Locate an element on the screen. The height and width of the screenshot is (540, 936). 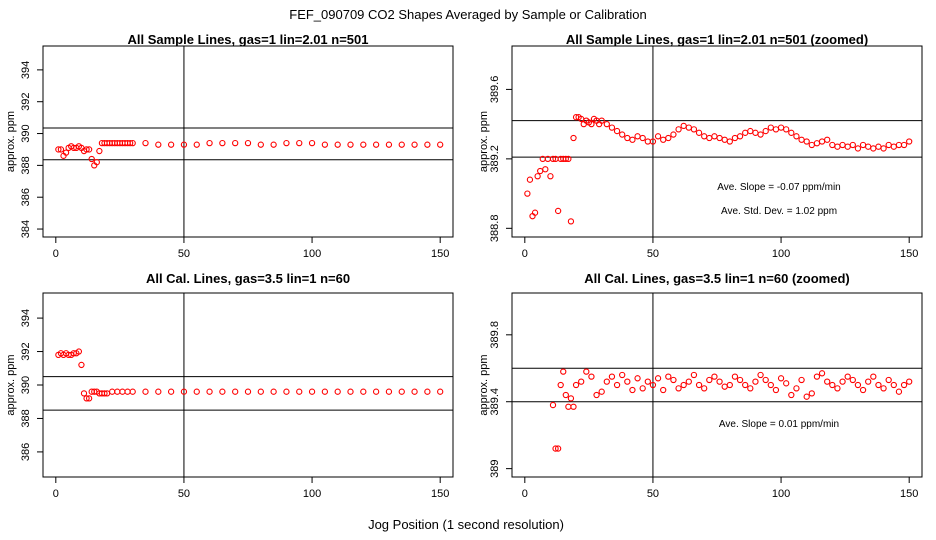
panel-0-xtick-label: 50 is located at coordinates (184, 254).